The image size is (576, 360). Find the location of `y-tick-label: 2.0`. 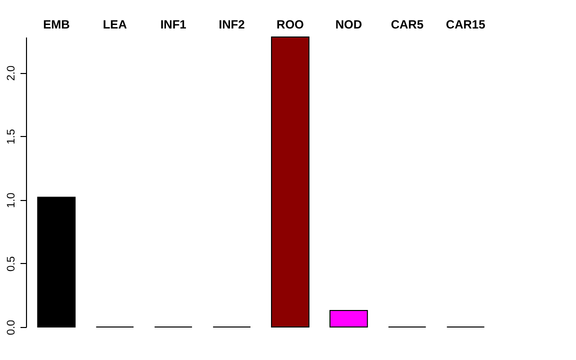

y-tick-label: 2.0 is located at coordinates (12, 73).